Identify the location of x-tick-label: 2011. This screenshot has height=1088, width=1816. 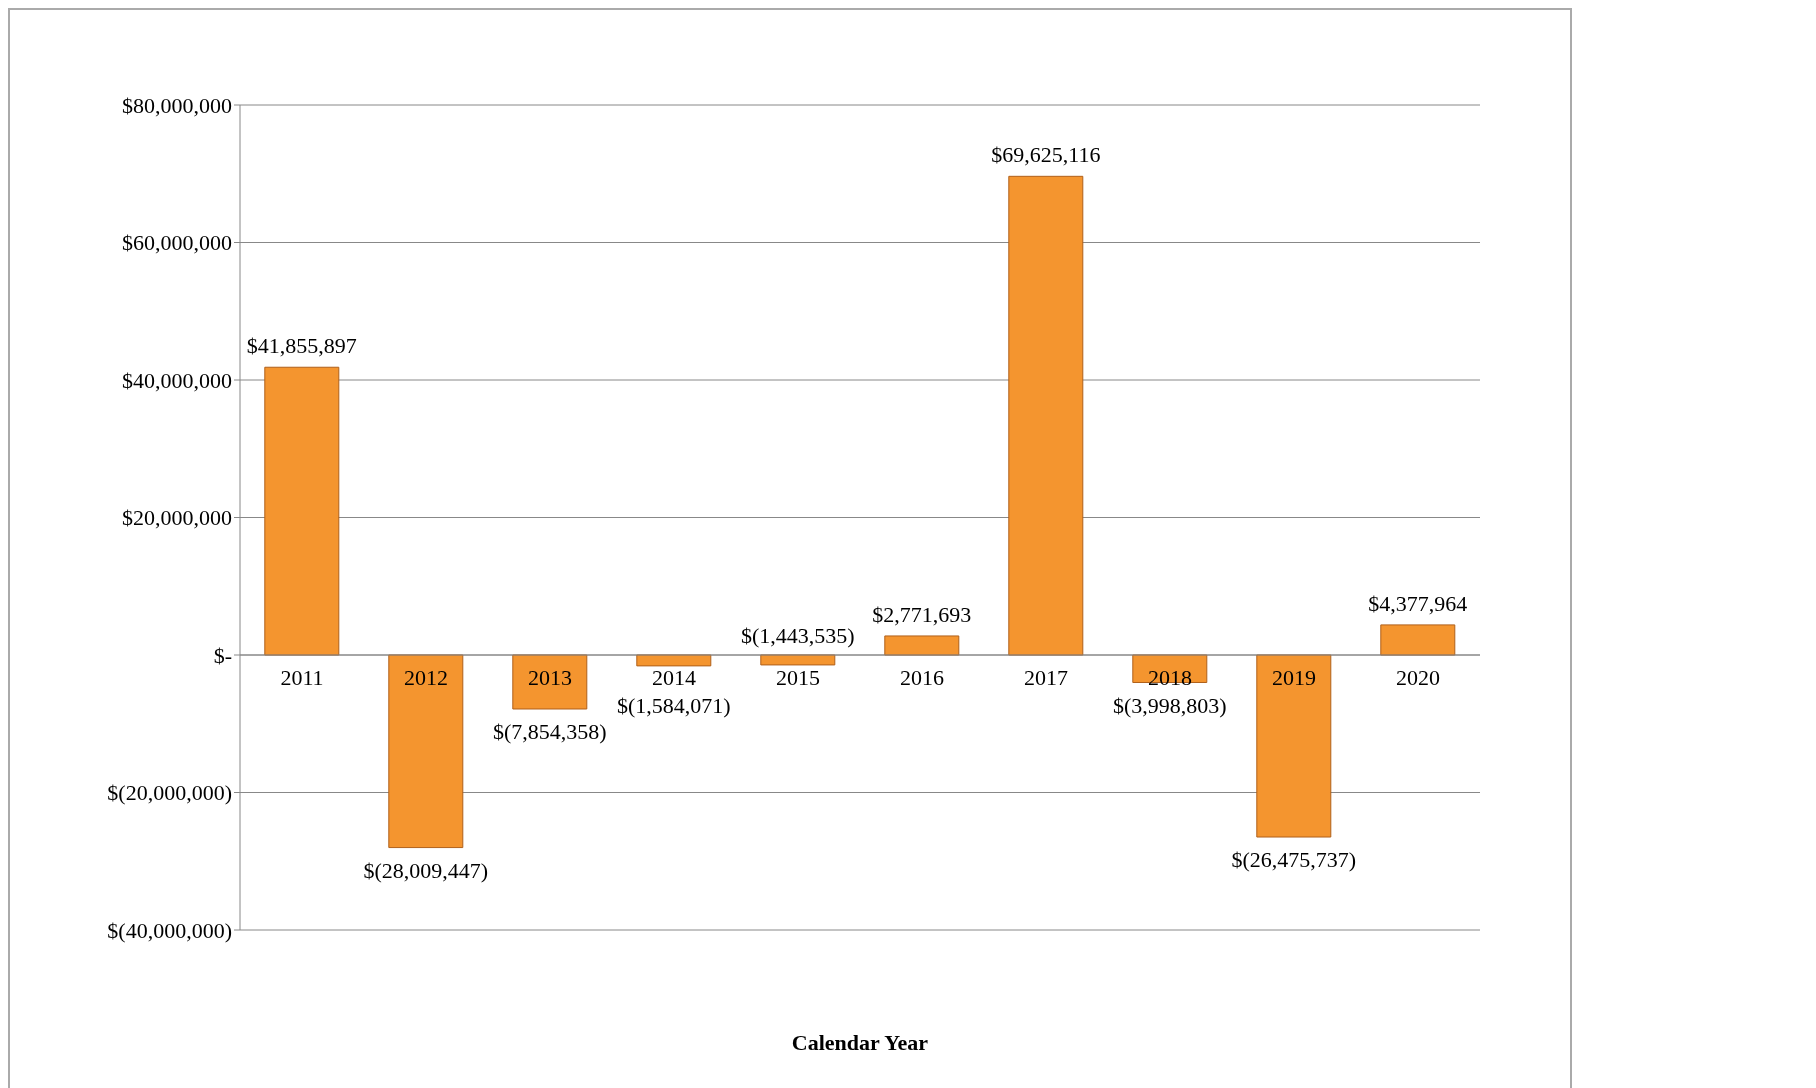
(302, 677).